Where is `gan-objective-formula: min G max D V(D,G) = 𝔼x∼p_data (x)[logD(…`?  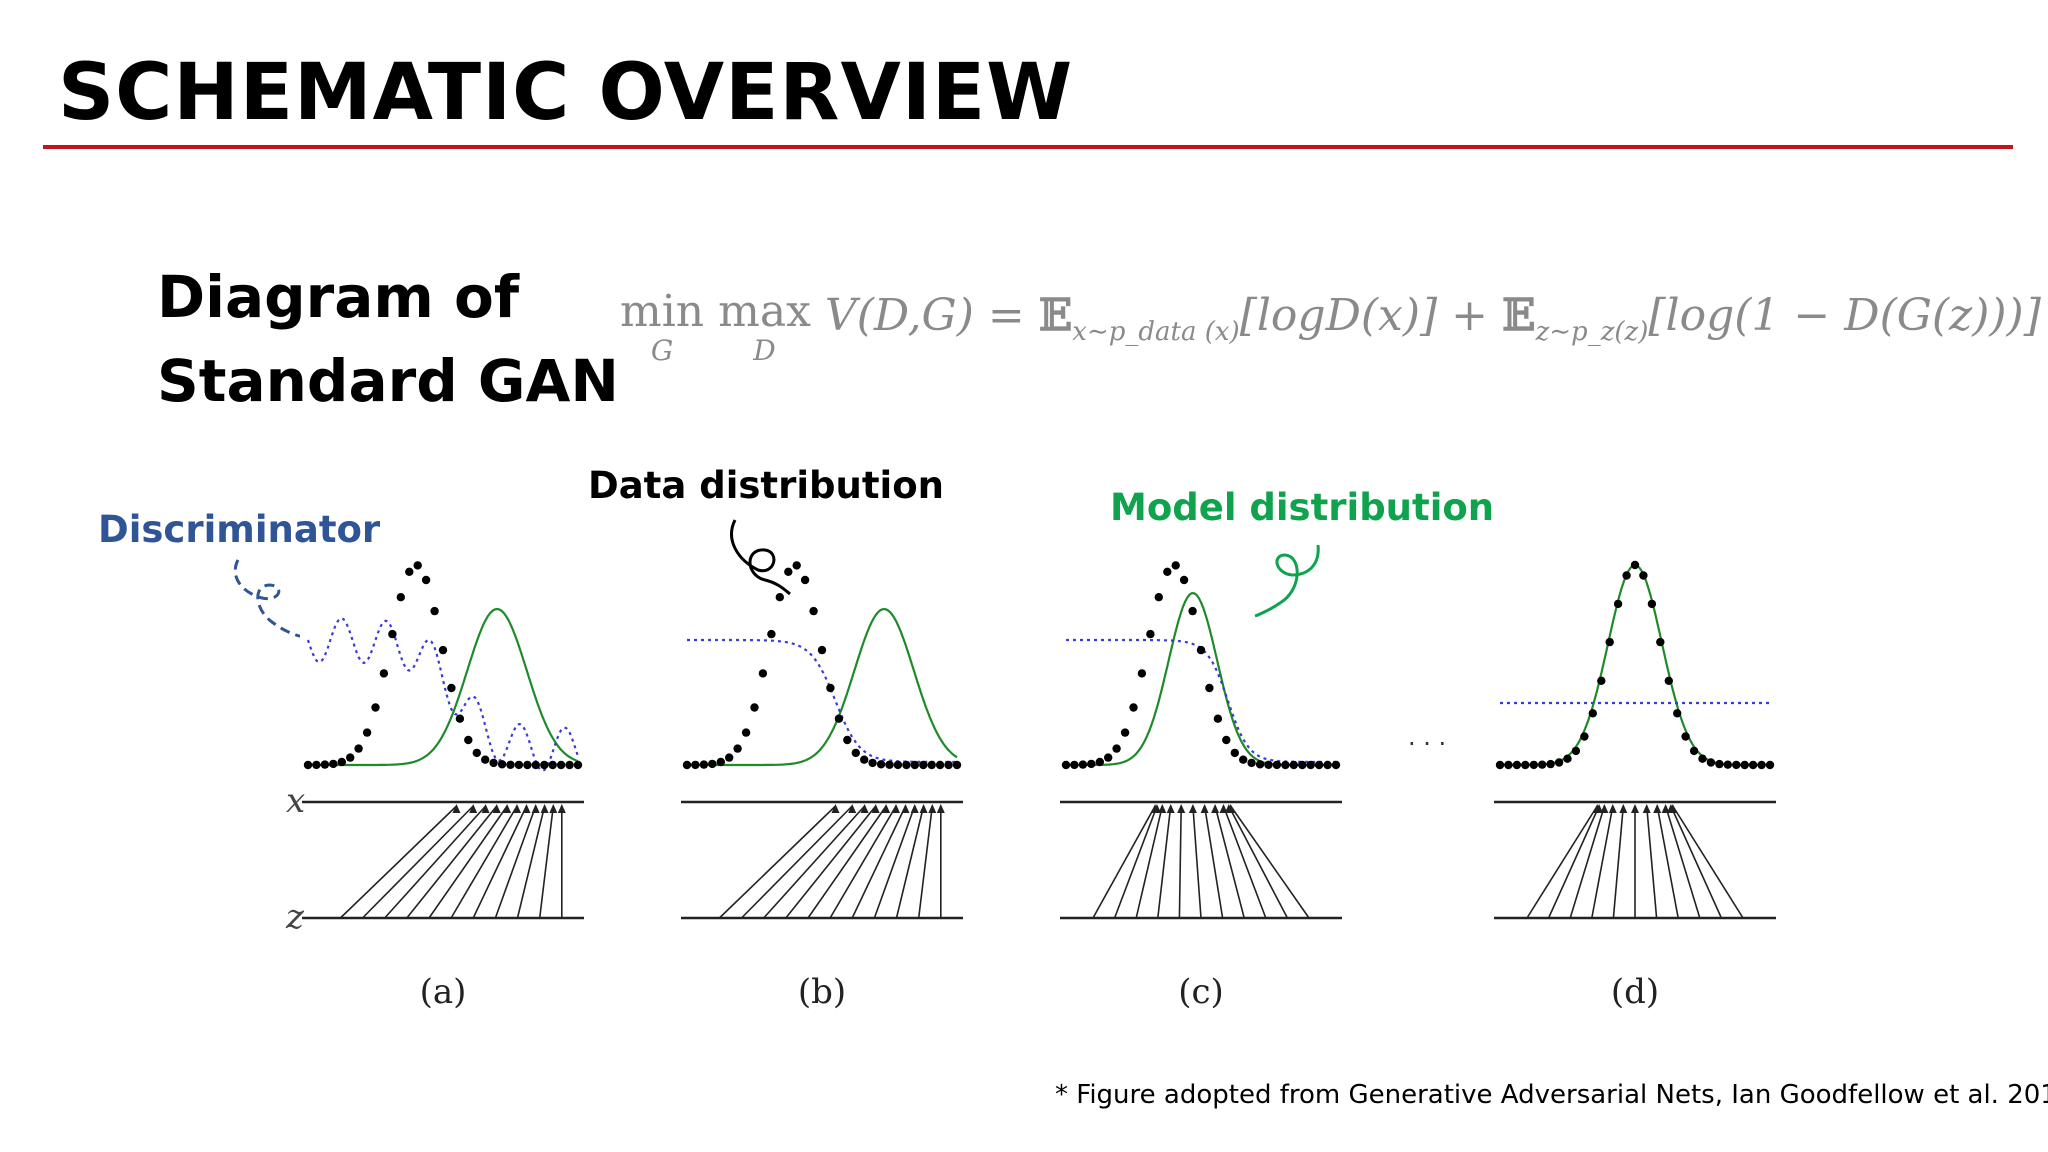 gan-objective-formula: min G max D V(D,G) = 𝔼x∼p_data (x)[logD(… is located at coordinates (1330, 335).